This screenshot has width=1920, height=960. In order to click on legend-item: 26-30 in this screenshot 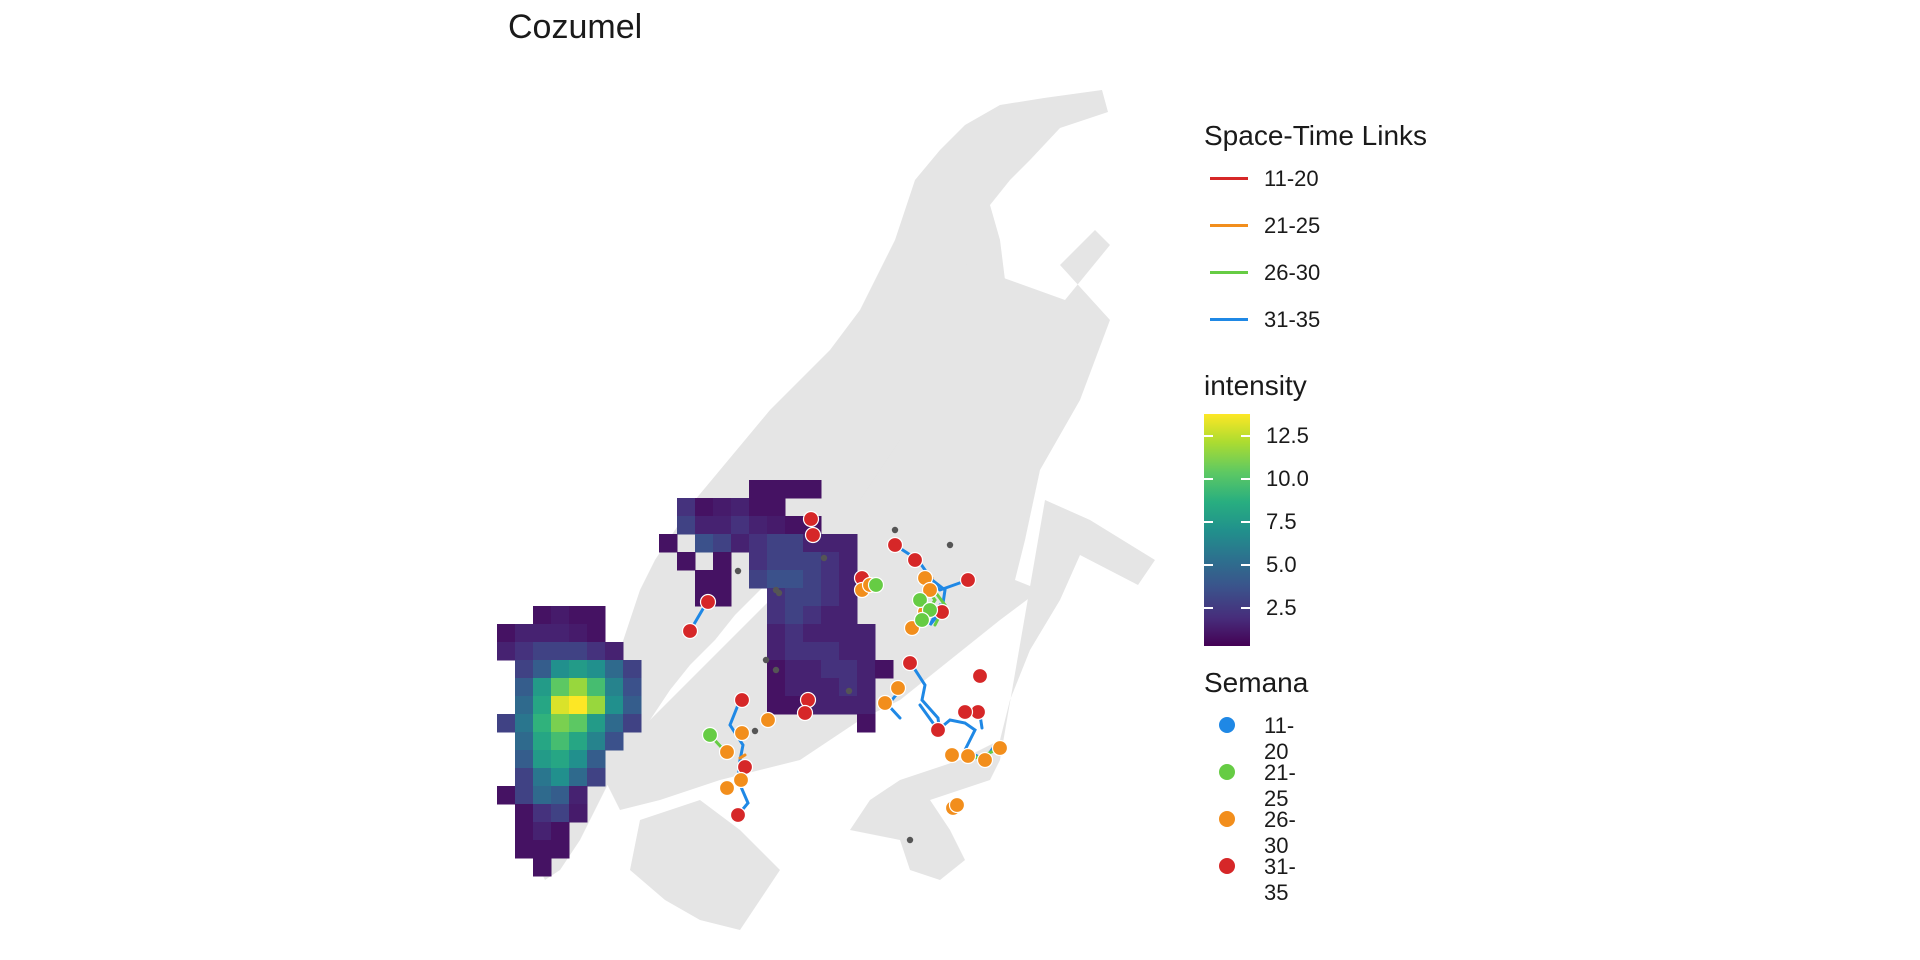, I will do `click(1256, 832)`.